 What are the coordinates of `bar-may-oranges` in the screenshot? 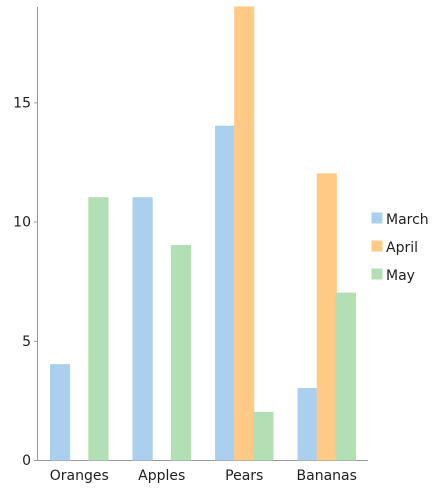 It's located at (98, 329).